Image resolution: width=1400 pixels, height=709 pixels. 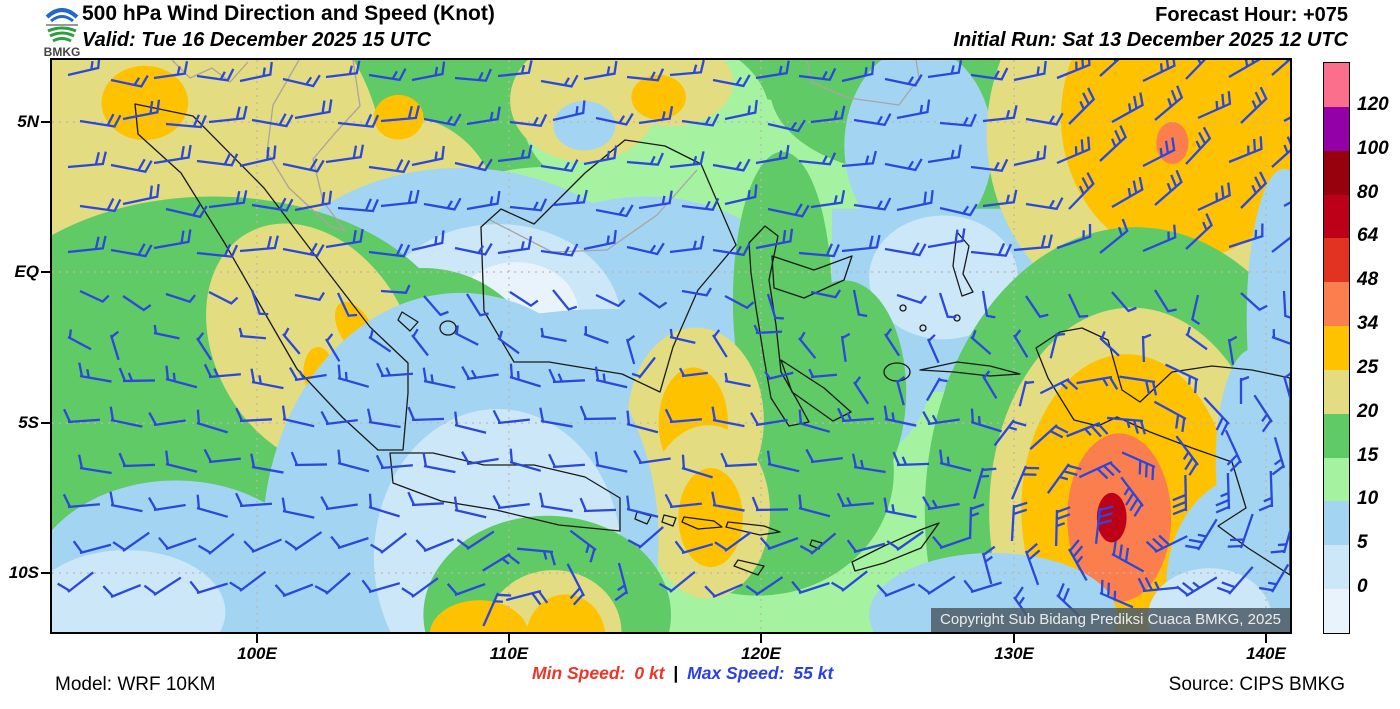 What do you see at coordinates (1205, 40) in the screenshot?
I see `initial-run-value: Sat 13 December 2025 12 UTC` at bounding box center [1205, 40].